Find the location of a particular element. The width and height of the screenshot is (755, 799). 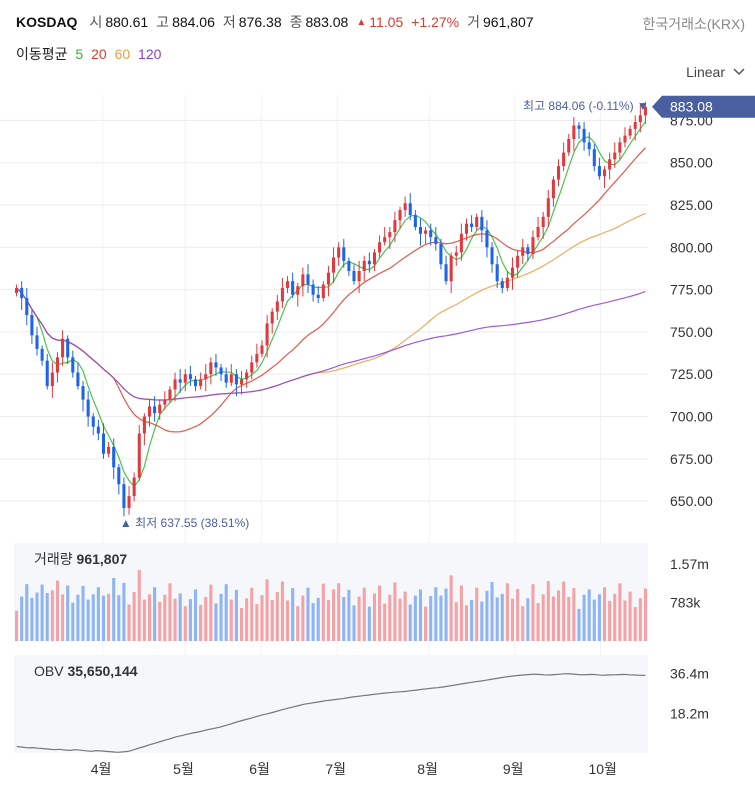

month-tick-label: 10월 is located at coordinates (602, 769).